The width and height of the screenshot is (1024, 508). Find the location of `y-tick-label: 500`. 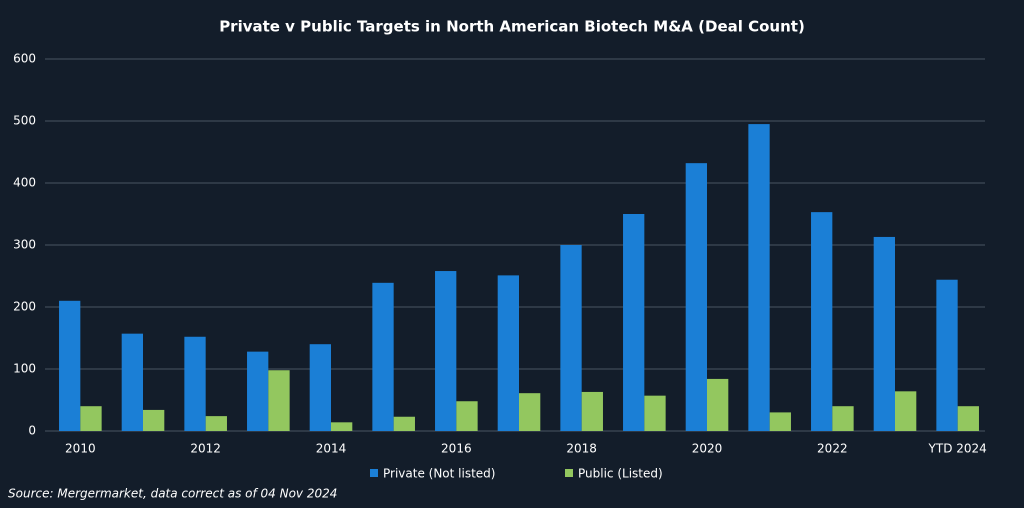

y-tick-label: 500 is located at coordinates (24, 121).